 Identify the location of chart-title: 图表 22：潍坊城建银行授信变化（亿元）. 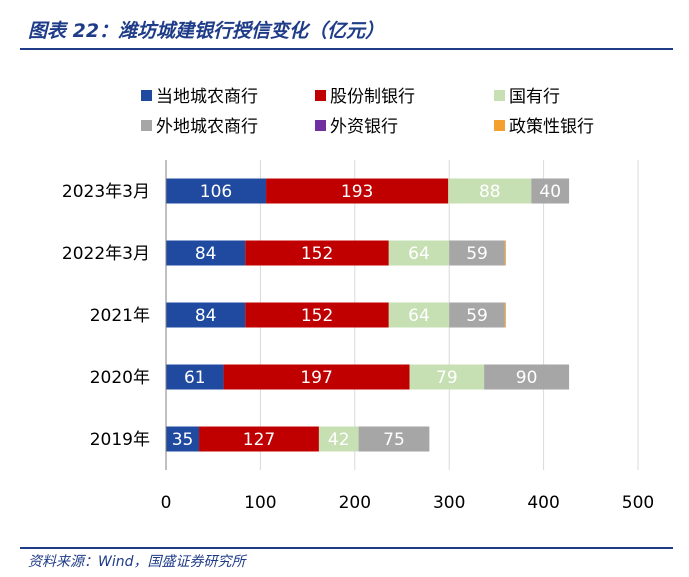
(206, 31).